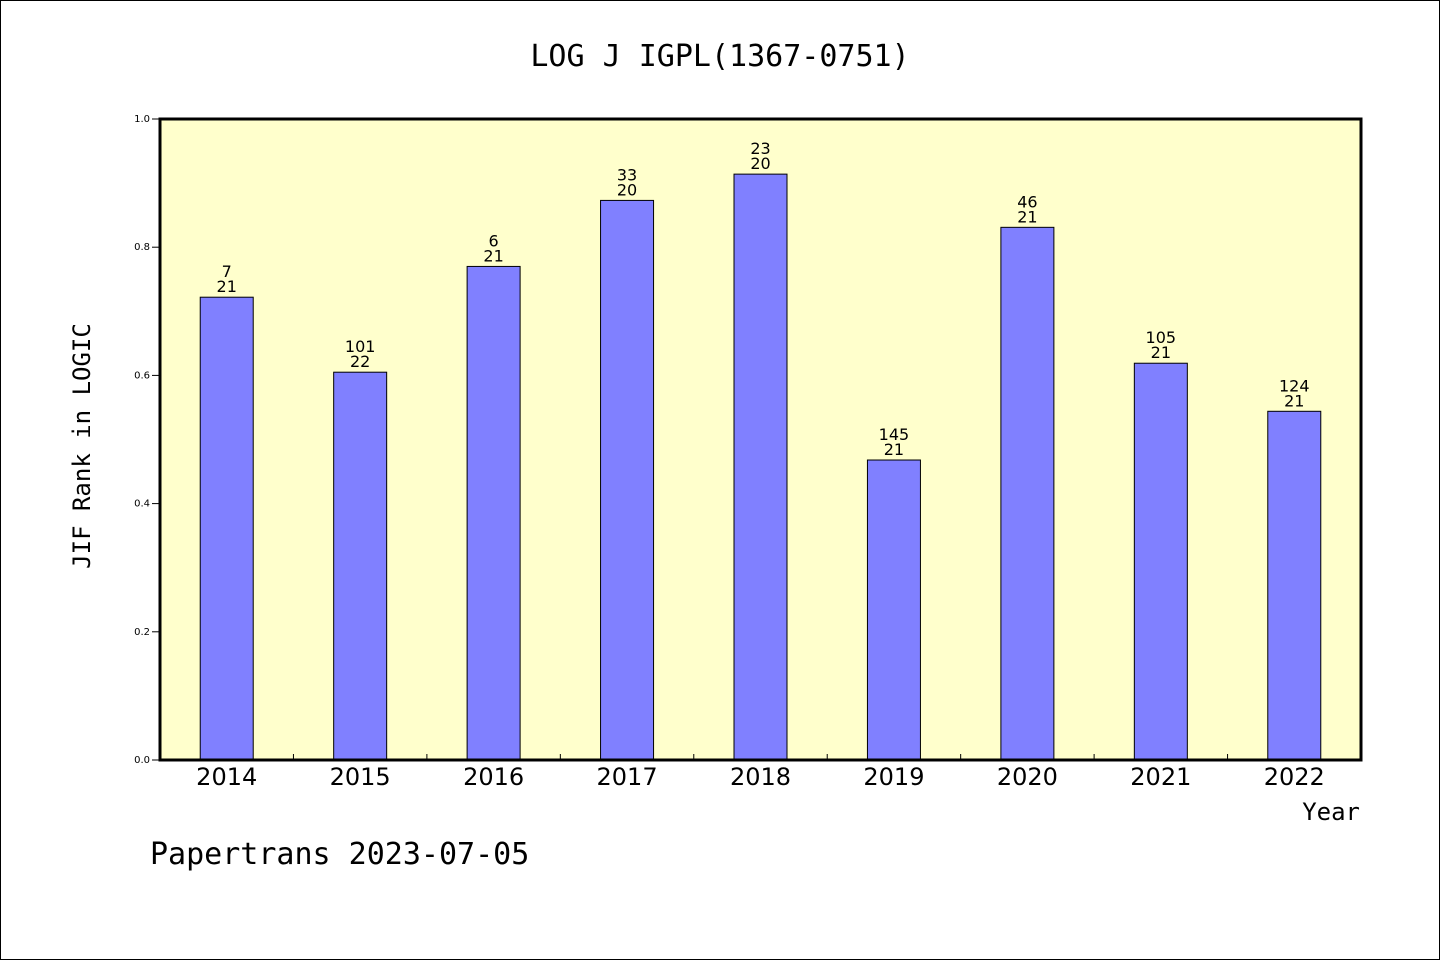 This screenshot has height=960, width=1440. What do you see at coordinates (1294, 385) in the screenshot?
I see `data-label-top: 124` at bounding box center [1294, 385].